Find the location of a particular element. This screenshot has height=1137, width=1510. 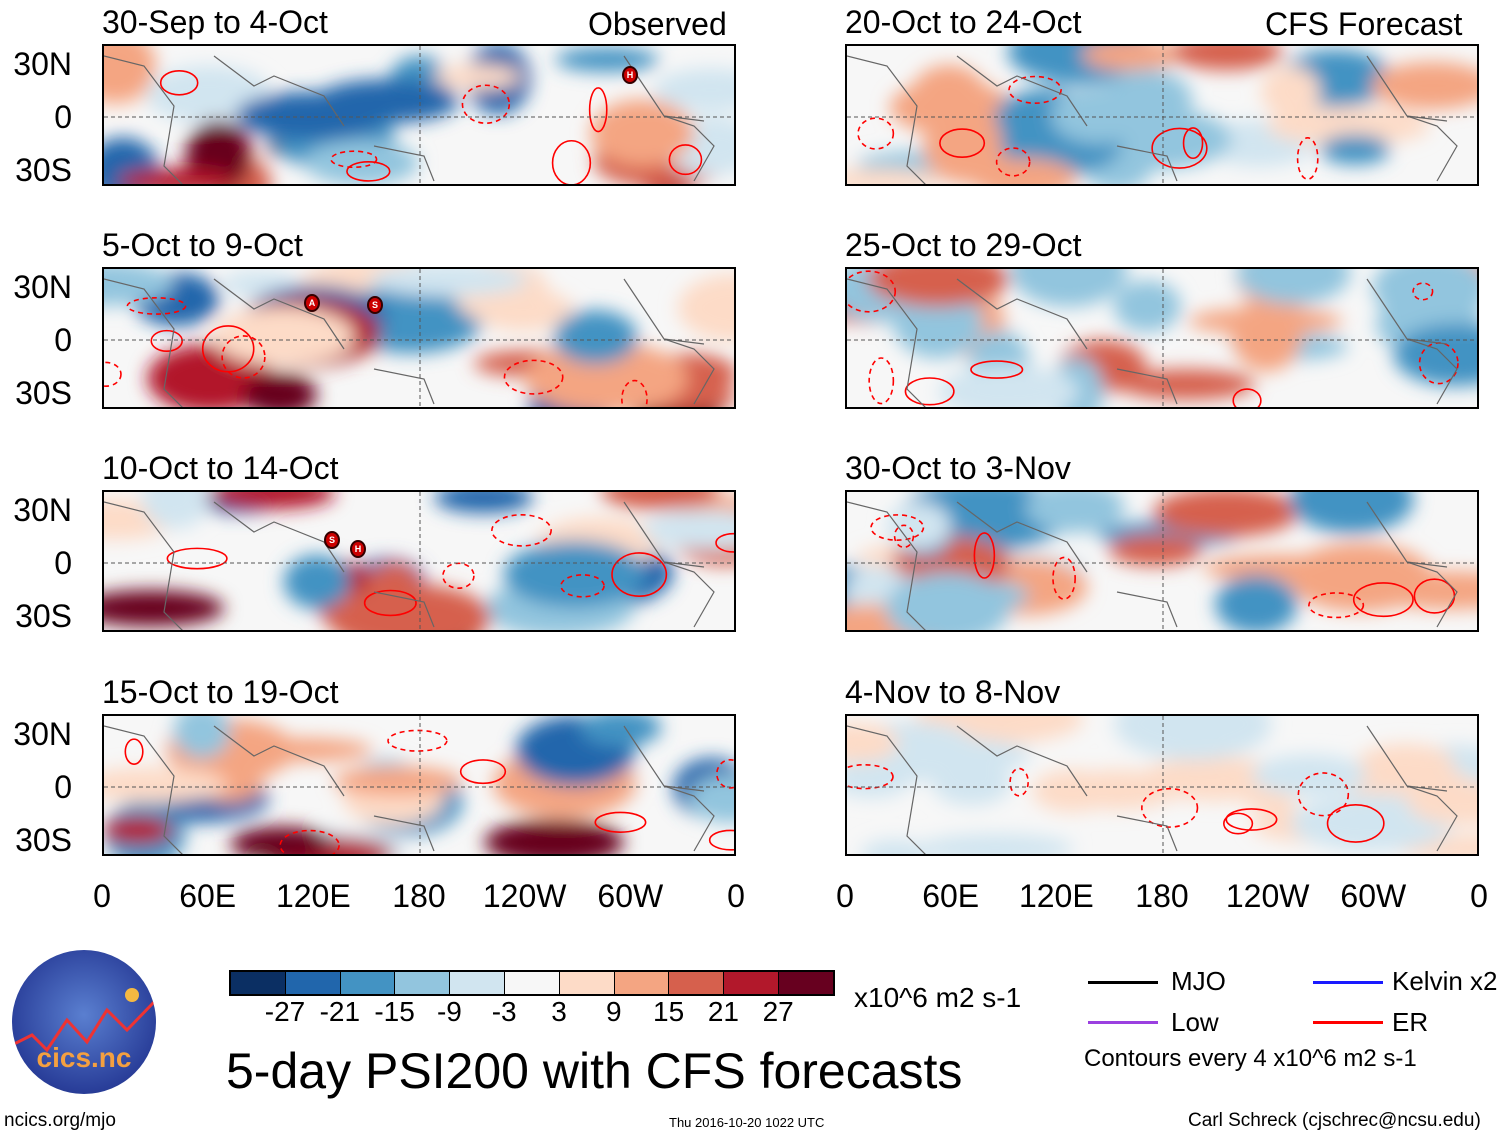

colorbar-tick-label: 21 is located at coordinates (723, 1011).